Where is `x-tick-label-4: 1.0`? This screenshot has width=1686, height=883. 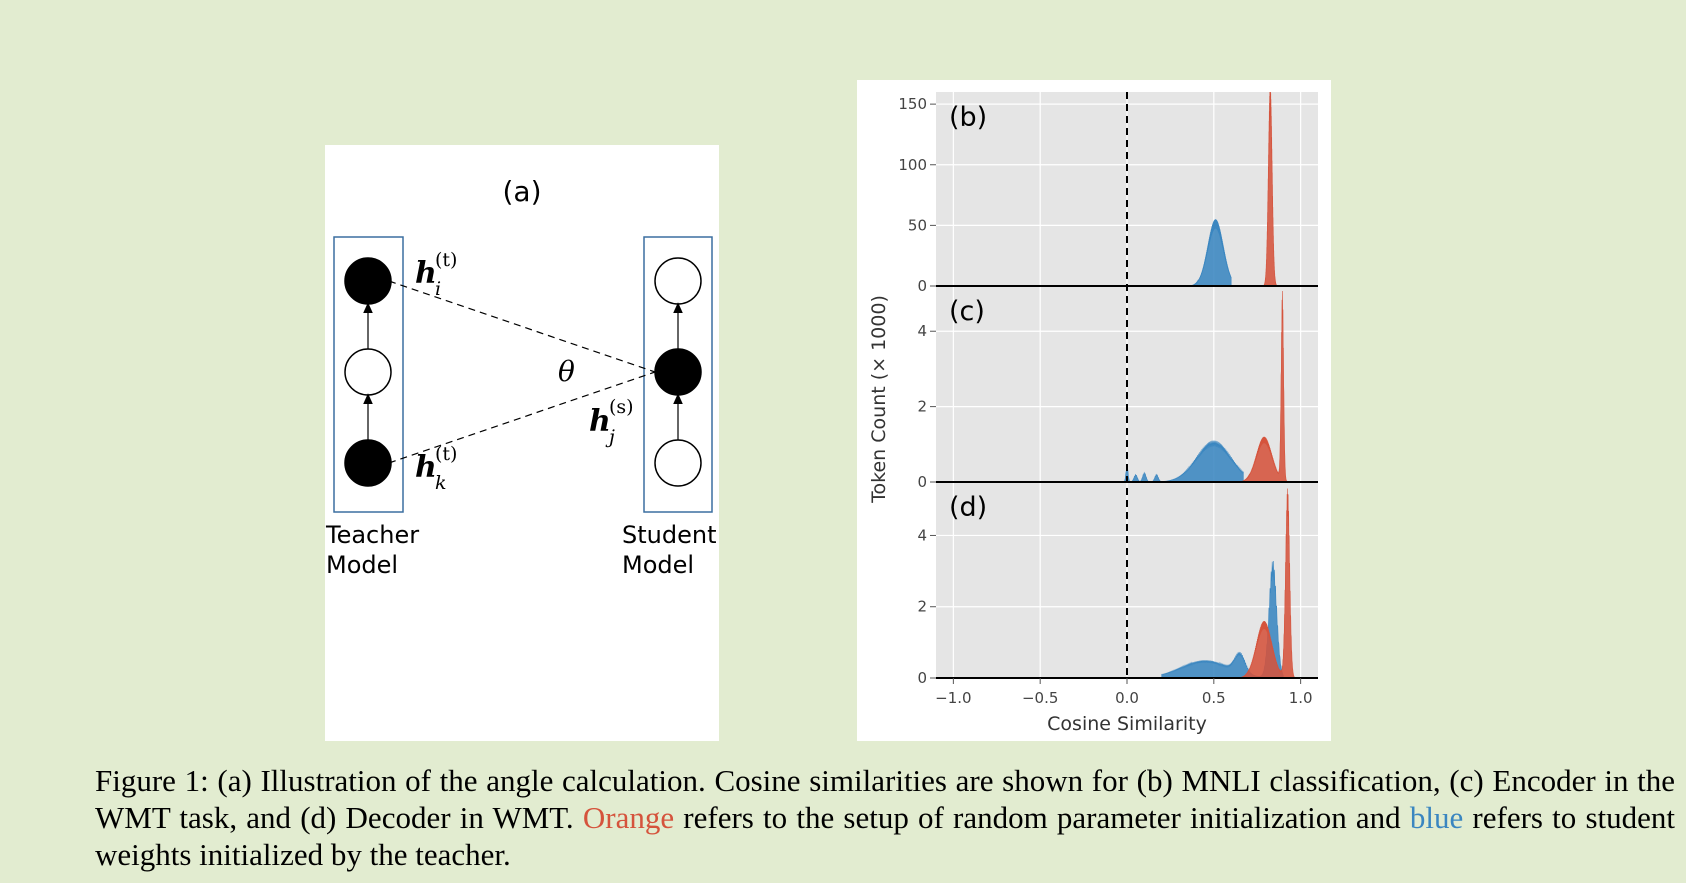
x-tick-label-4: 1.0 is located at coordinates (1301, 698).